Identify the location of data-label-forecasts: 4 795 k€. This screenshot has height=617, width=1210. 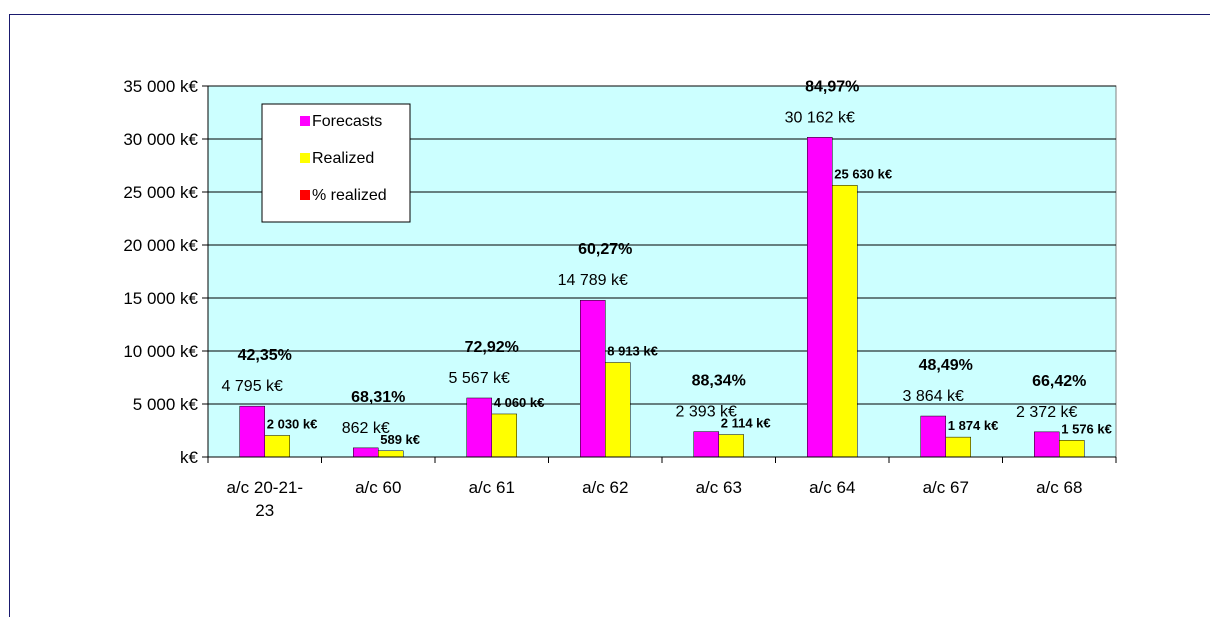
(252, 386).